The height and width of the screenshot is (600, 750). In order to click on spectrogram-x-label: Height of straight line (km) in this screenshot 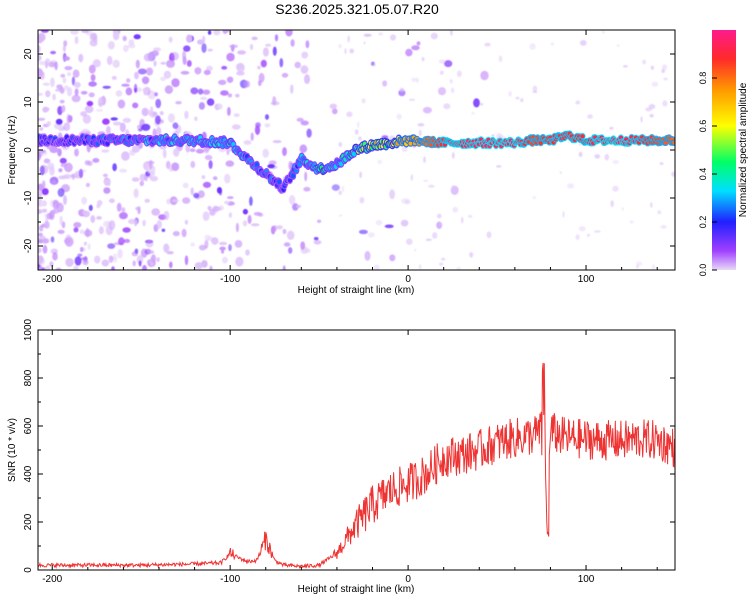, I will do `click(356, 290)`.